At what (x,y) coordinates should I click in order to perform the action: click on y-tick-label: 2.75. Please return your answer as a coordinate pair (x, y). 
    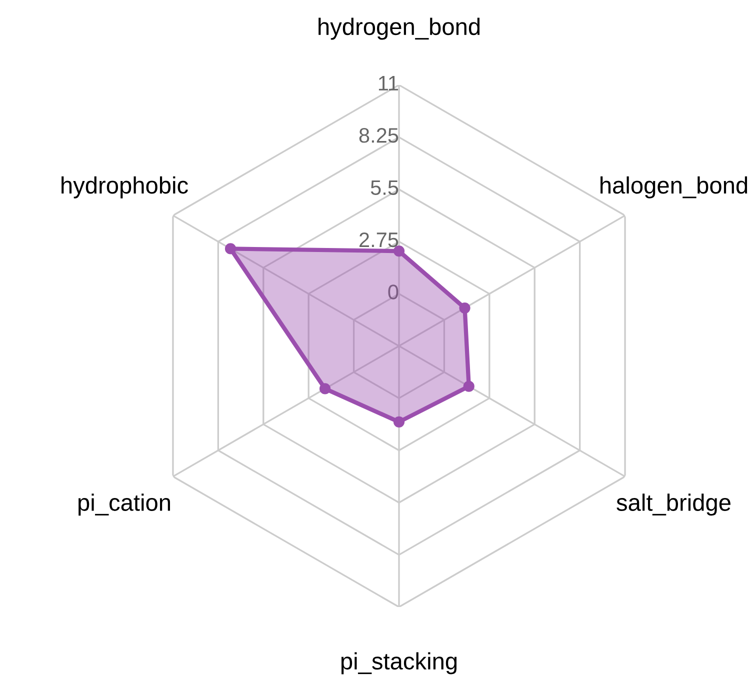
    Looking at the image, I should click on (379, 240).